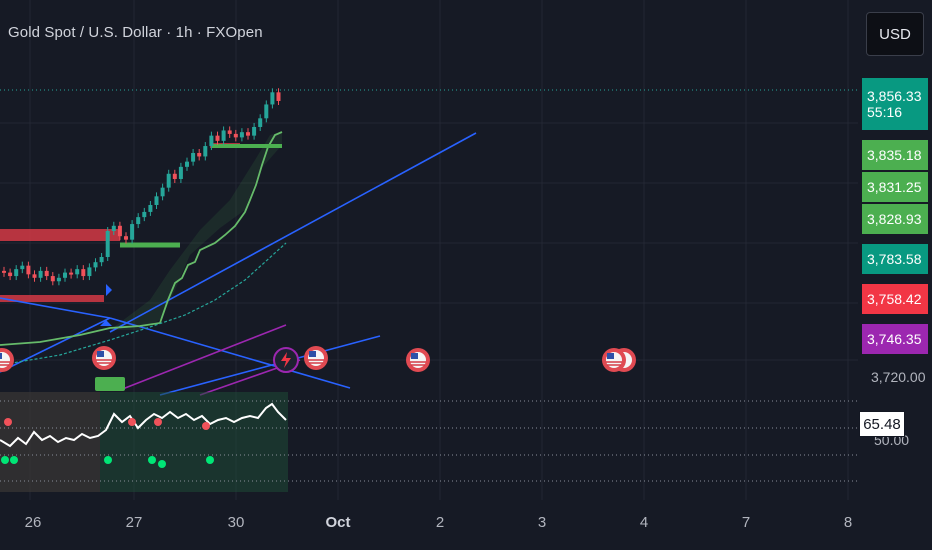  I want to click on teal-stepline, so click(143, 304).